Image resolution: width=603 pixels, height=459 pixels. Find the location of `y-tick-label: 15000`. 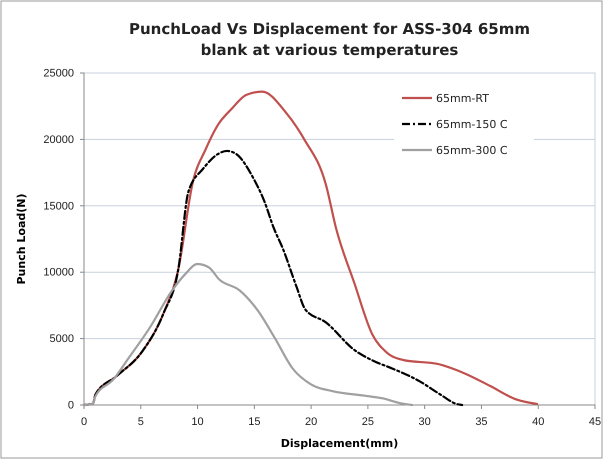

y-tick-label: 15000 is located at coordinates (58, 206).